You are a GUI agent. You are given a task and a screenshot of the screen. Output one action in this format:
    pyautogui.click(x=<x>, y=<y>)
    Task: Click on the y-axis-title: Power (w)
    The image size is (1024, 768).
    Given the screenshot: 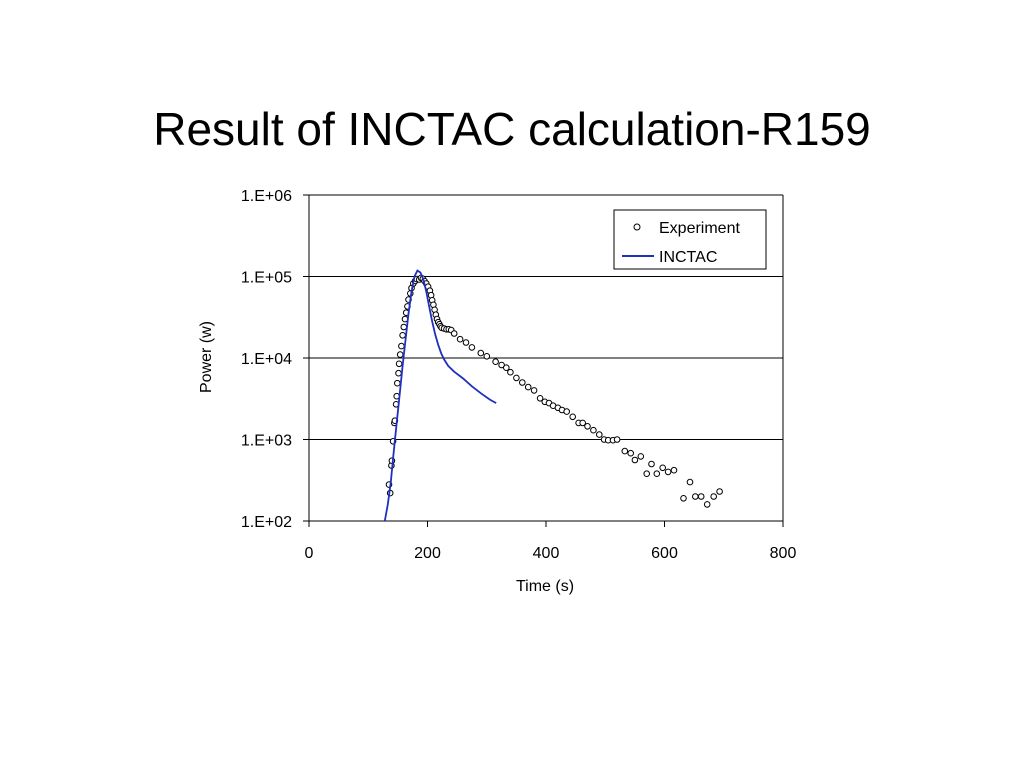 What is the action you would take?
    pyautogui.click(x=206, y=357)
    